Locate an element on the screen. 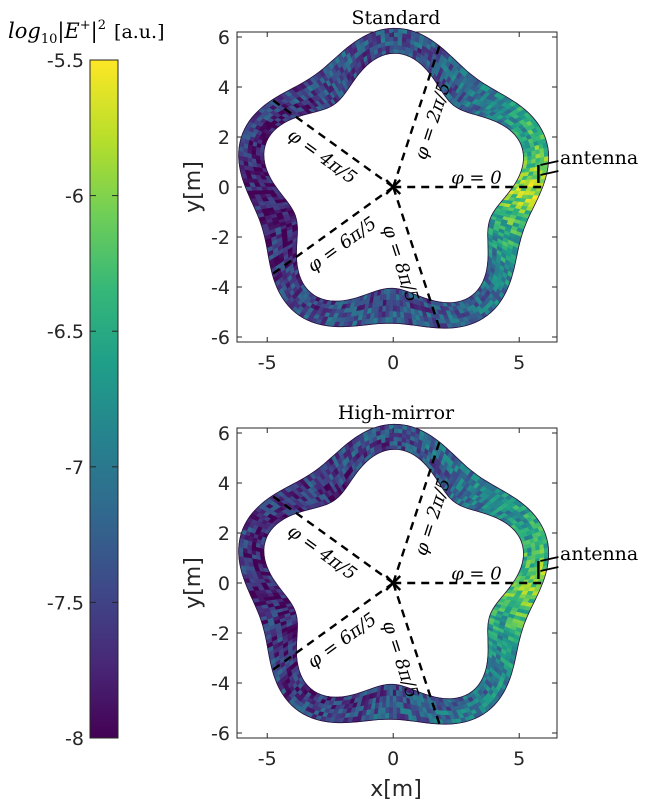 Image resolution: width=665 pixels, height=802 pixels. x-tick-label: 5 is located at coordinates (519, 759).